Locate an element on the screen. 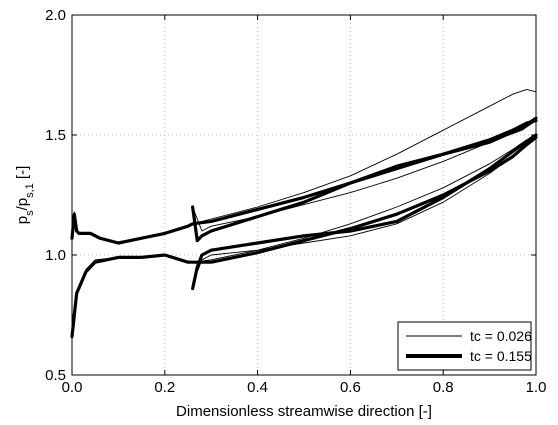  legend-label-thin: tc = 0.026 is located at coordinates (501, 336).